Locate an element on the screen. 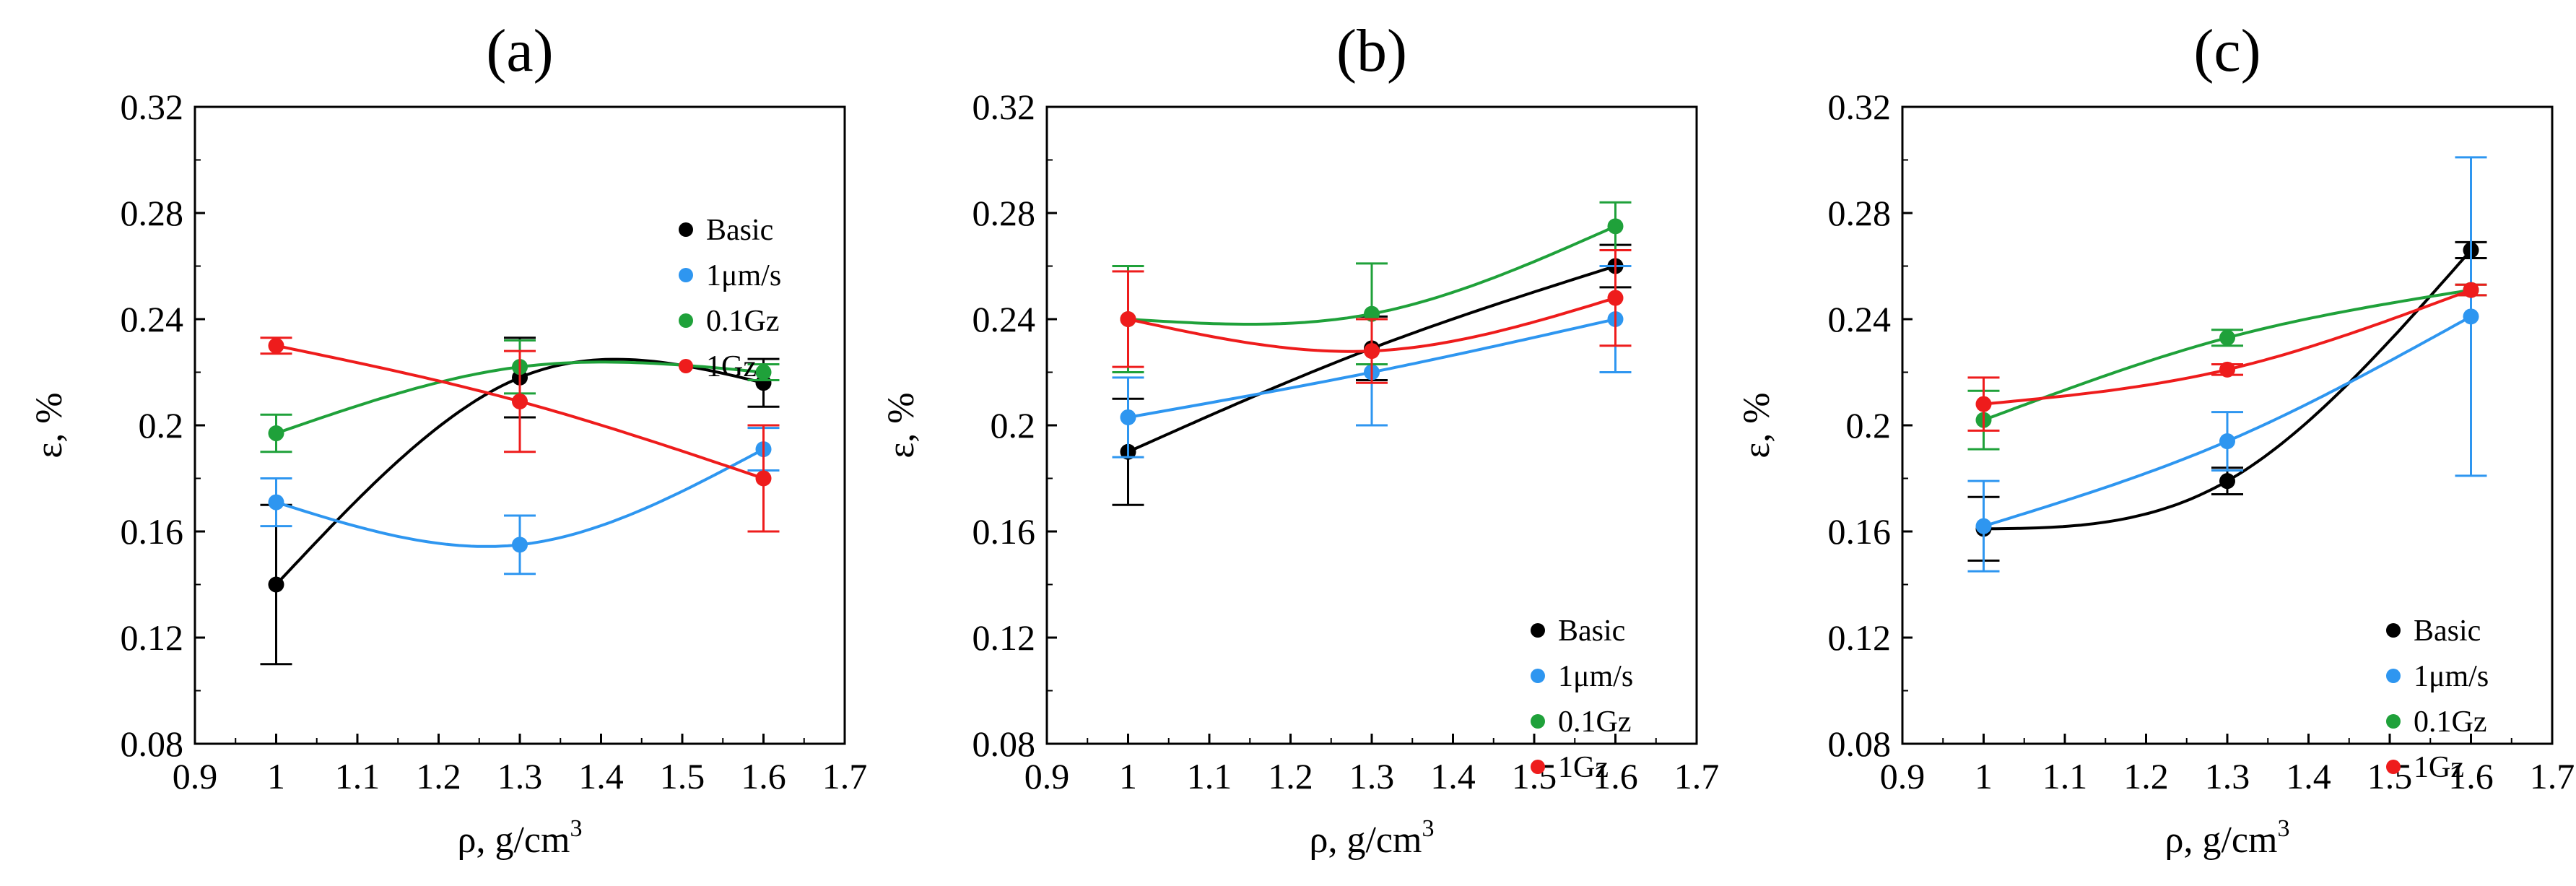 This screenshot has height=886, width=2576. panel-title: (c) is located at coordinates (2226, 50).